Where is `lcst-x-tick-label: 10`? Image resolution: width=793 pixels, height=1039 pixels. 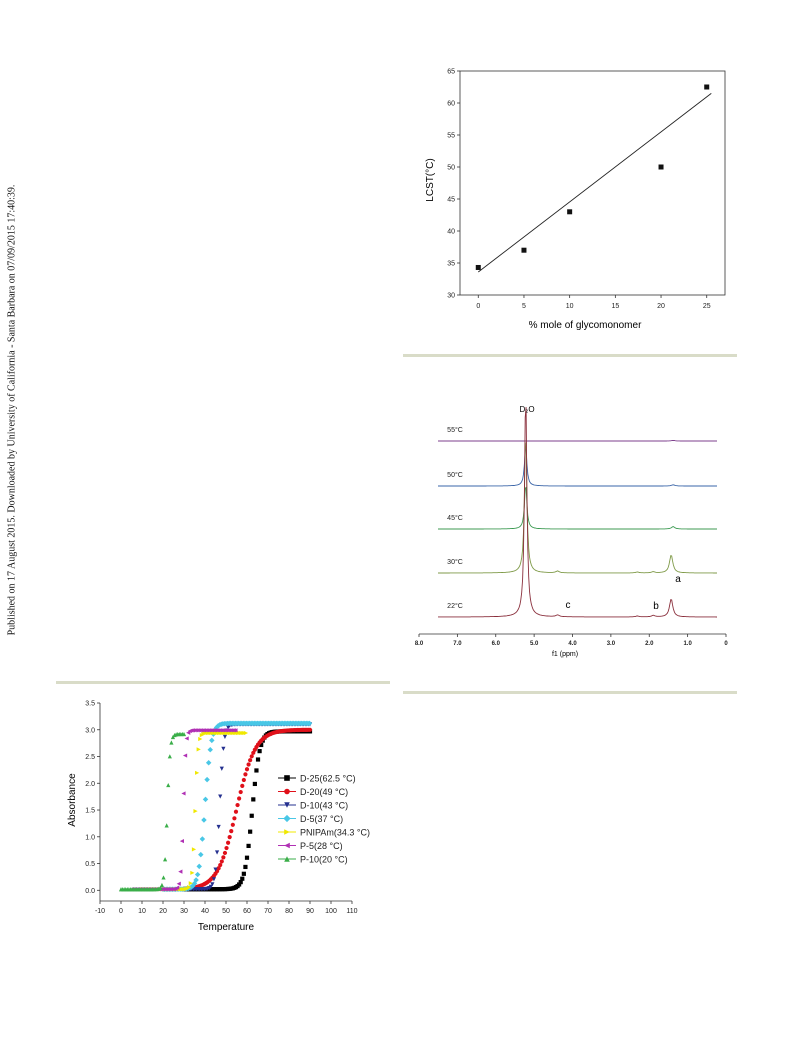 lcst-x-tick-label: 10 is located at coordinates (570, 306).